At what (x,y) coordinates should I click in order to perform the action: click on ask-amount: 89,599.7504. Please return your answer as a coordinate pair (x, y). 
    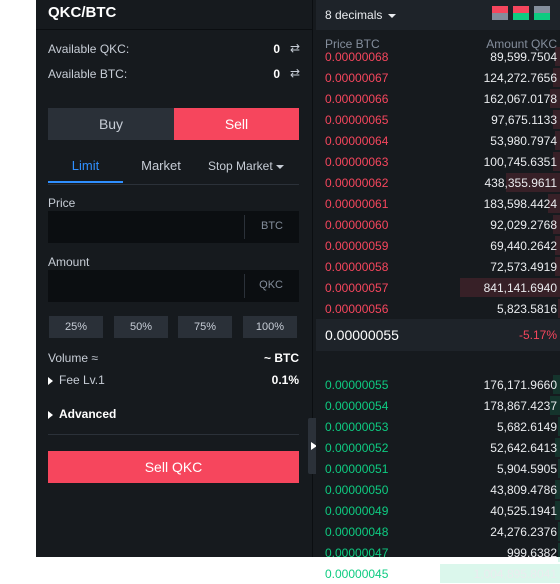
    Looking at the image, I should click on (523, 57).